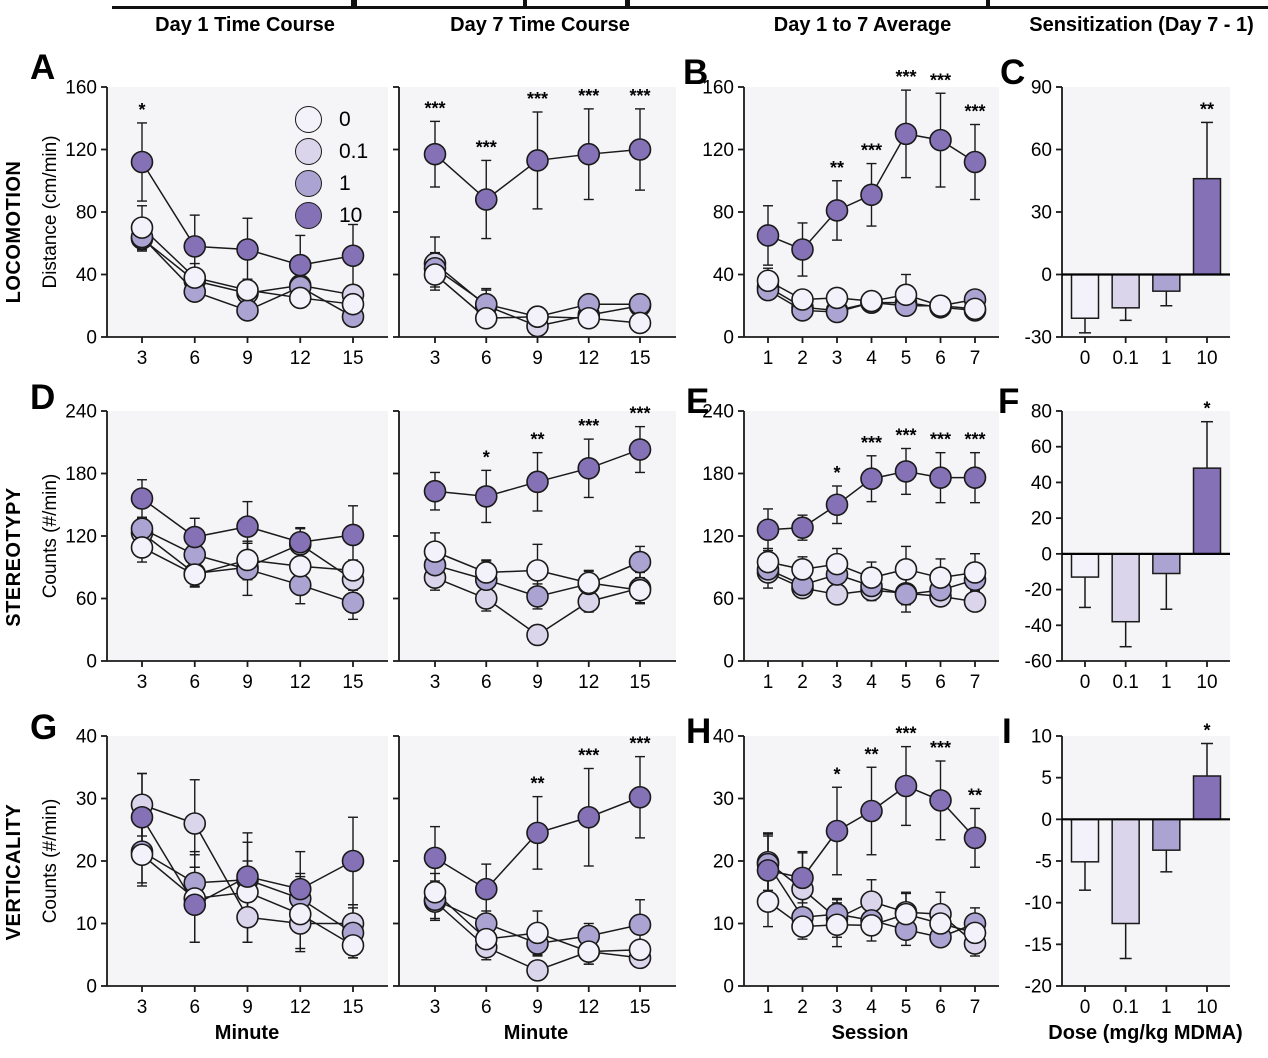  I want to click on panel-letter-h: H, so click(699, 731).